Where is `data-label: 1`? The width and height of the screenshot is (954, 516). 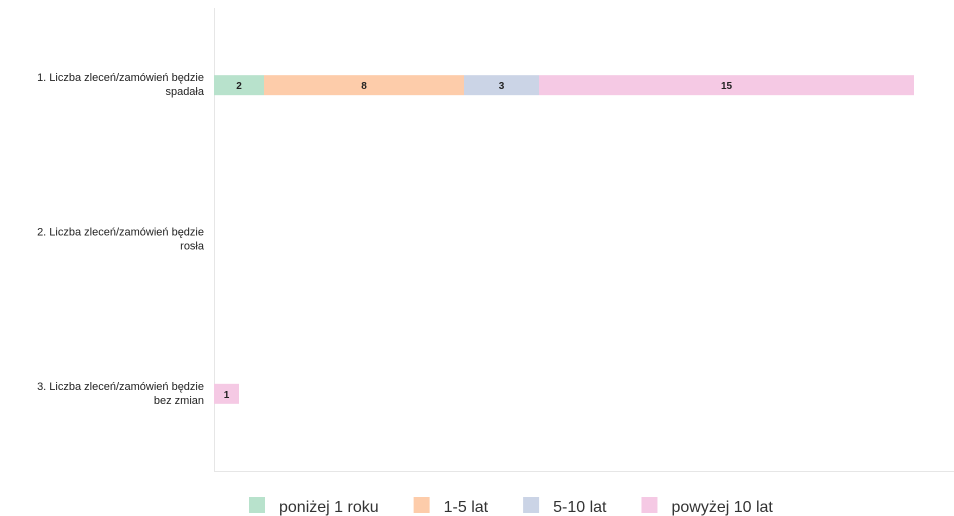
data-label: 1 is located at coordinates (227, 395).